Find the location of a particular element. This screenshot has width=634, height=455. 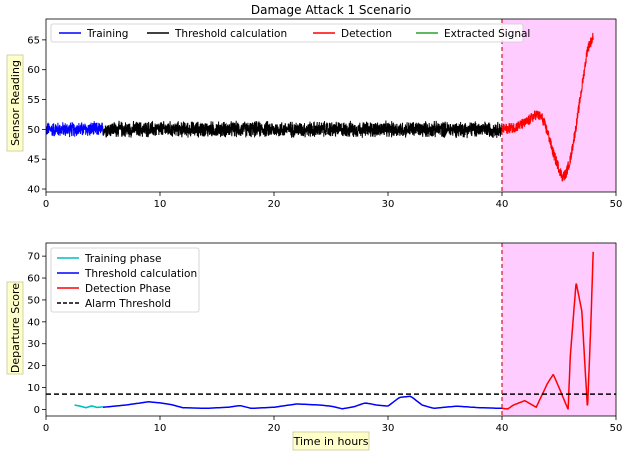

legend-label: Detection Phase is located at coordinates (128, 289).